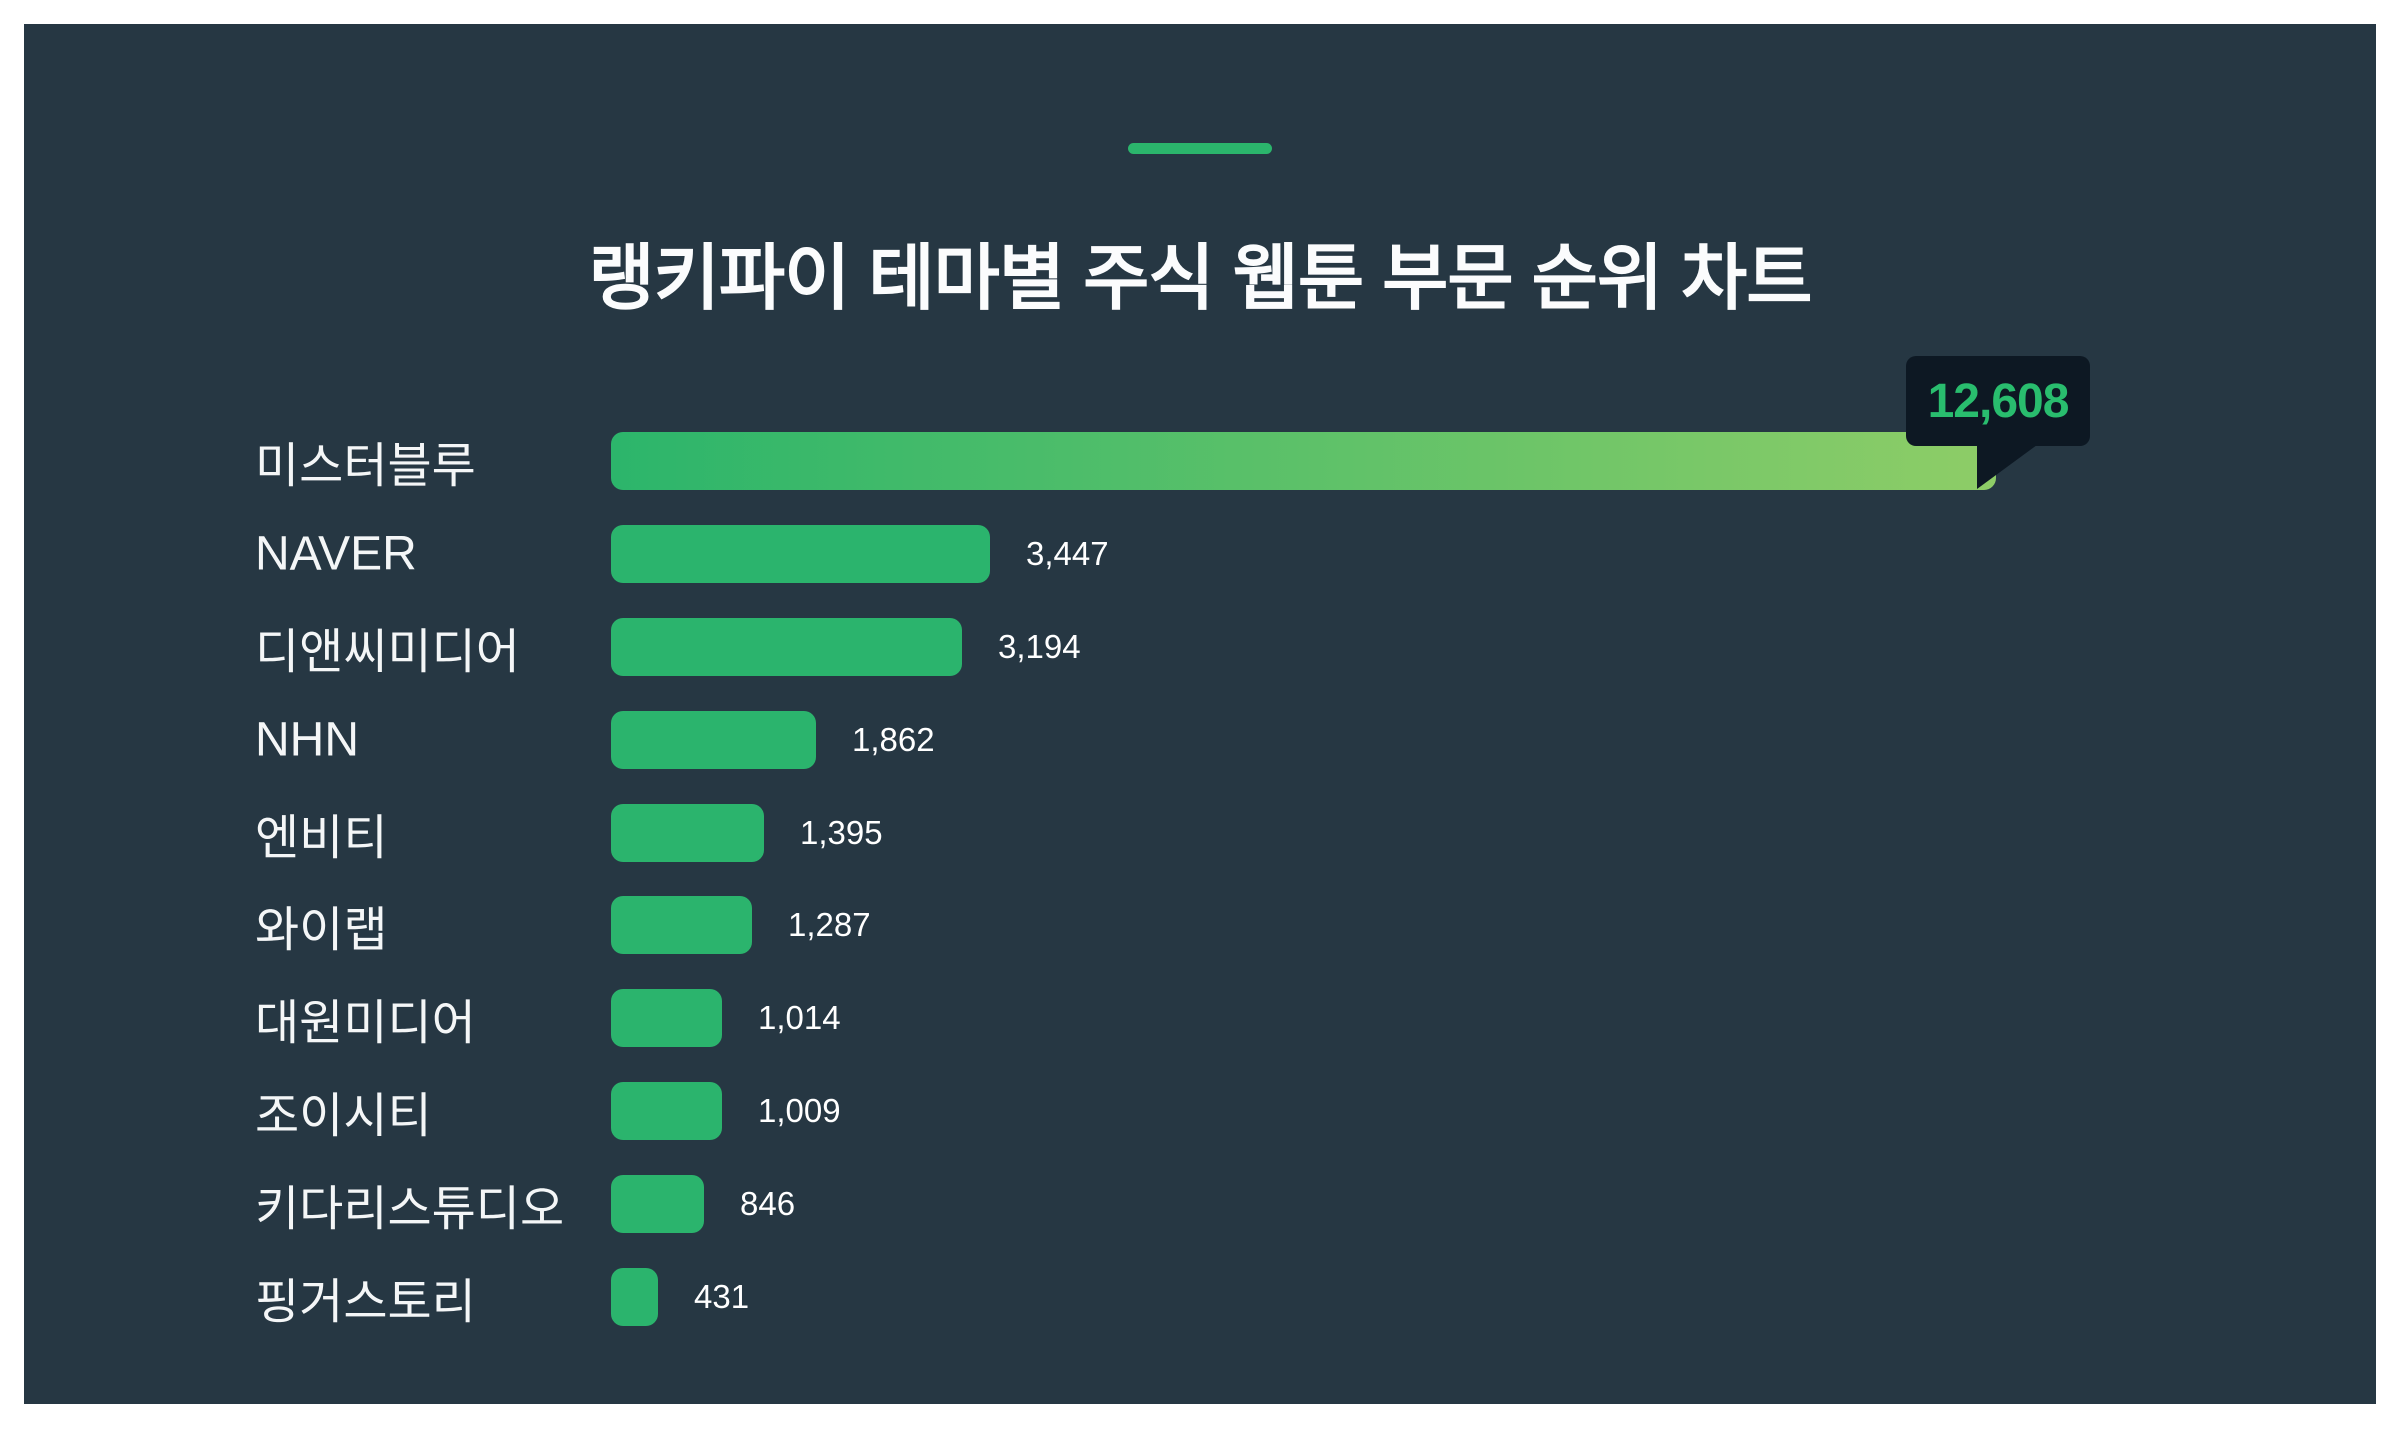 Image resolution: width=2400 pixels, height=1440 pixels. Describe the element at coordinates (1493, 1018) in the screenshot. I see `bar-area: 1,014` at that location.